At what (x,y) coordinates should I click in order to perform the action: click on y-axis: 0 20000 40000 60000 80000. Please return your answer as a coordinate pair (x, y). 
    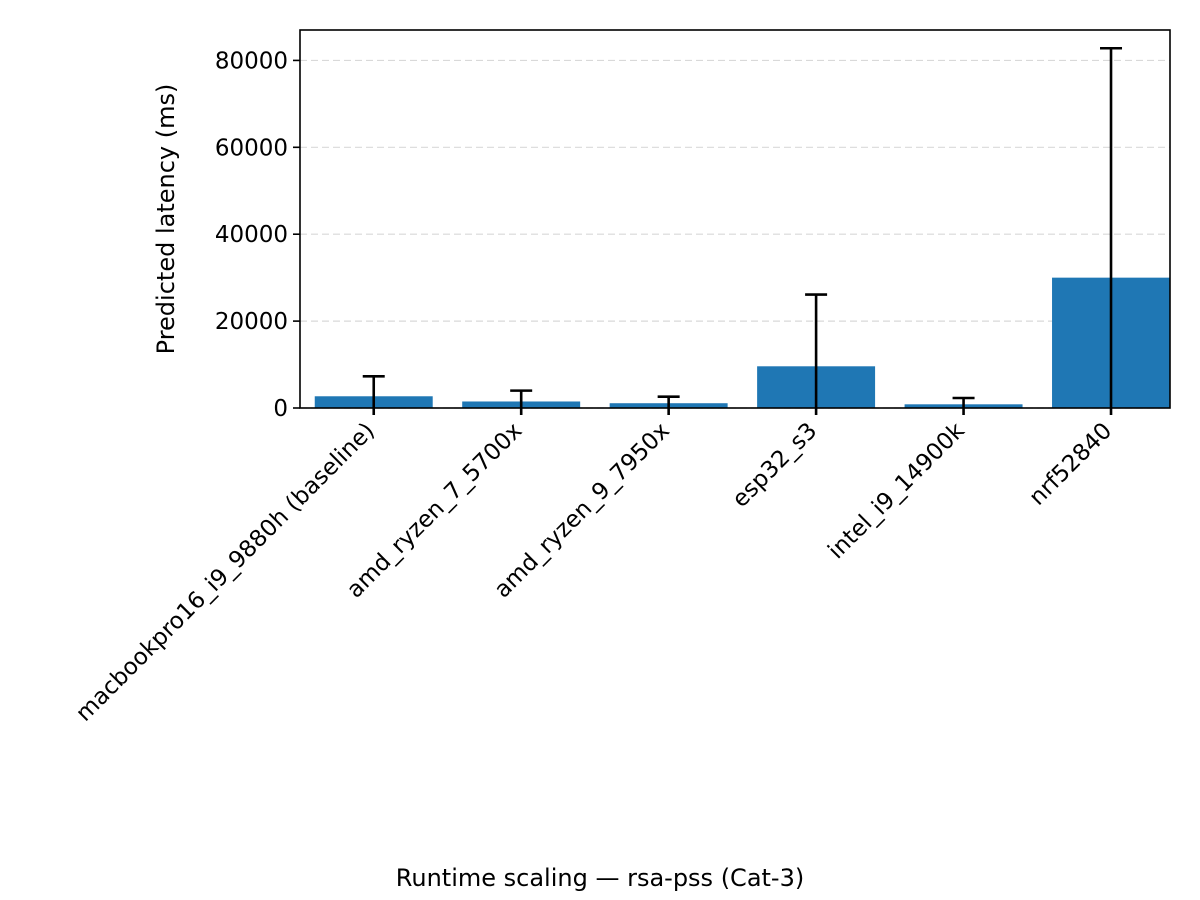
    Looking at the image, I should click on (257, 235).